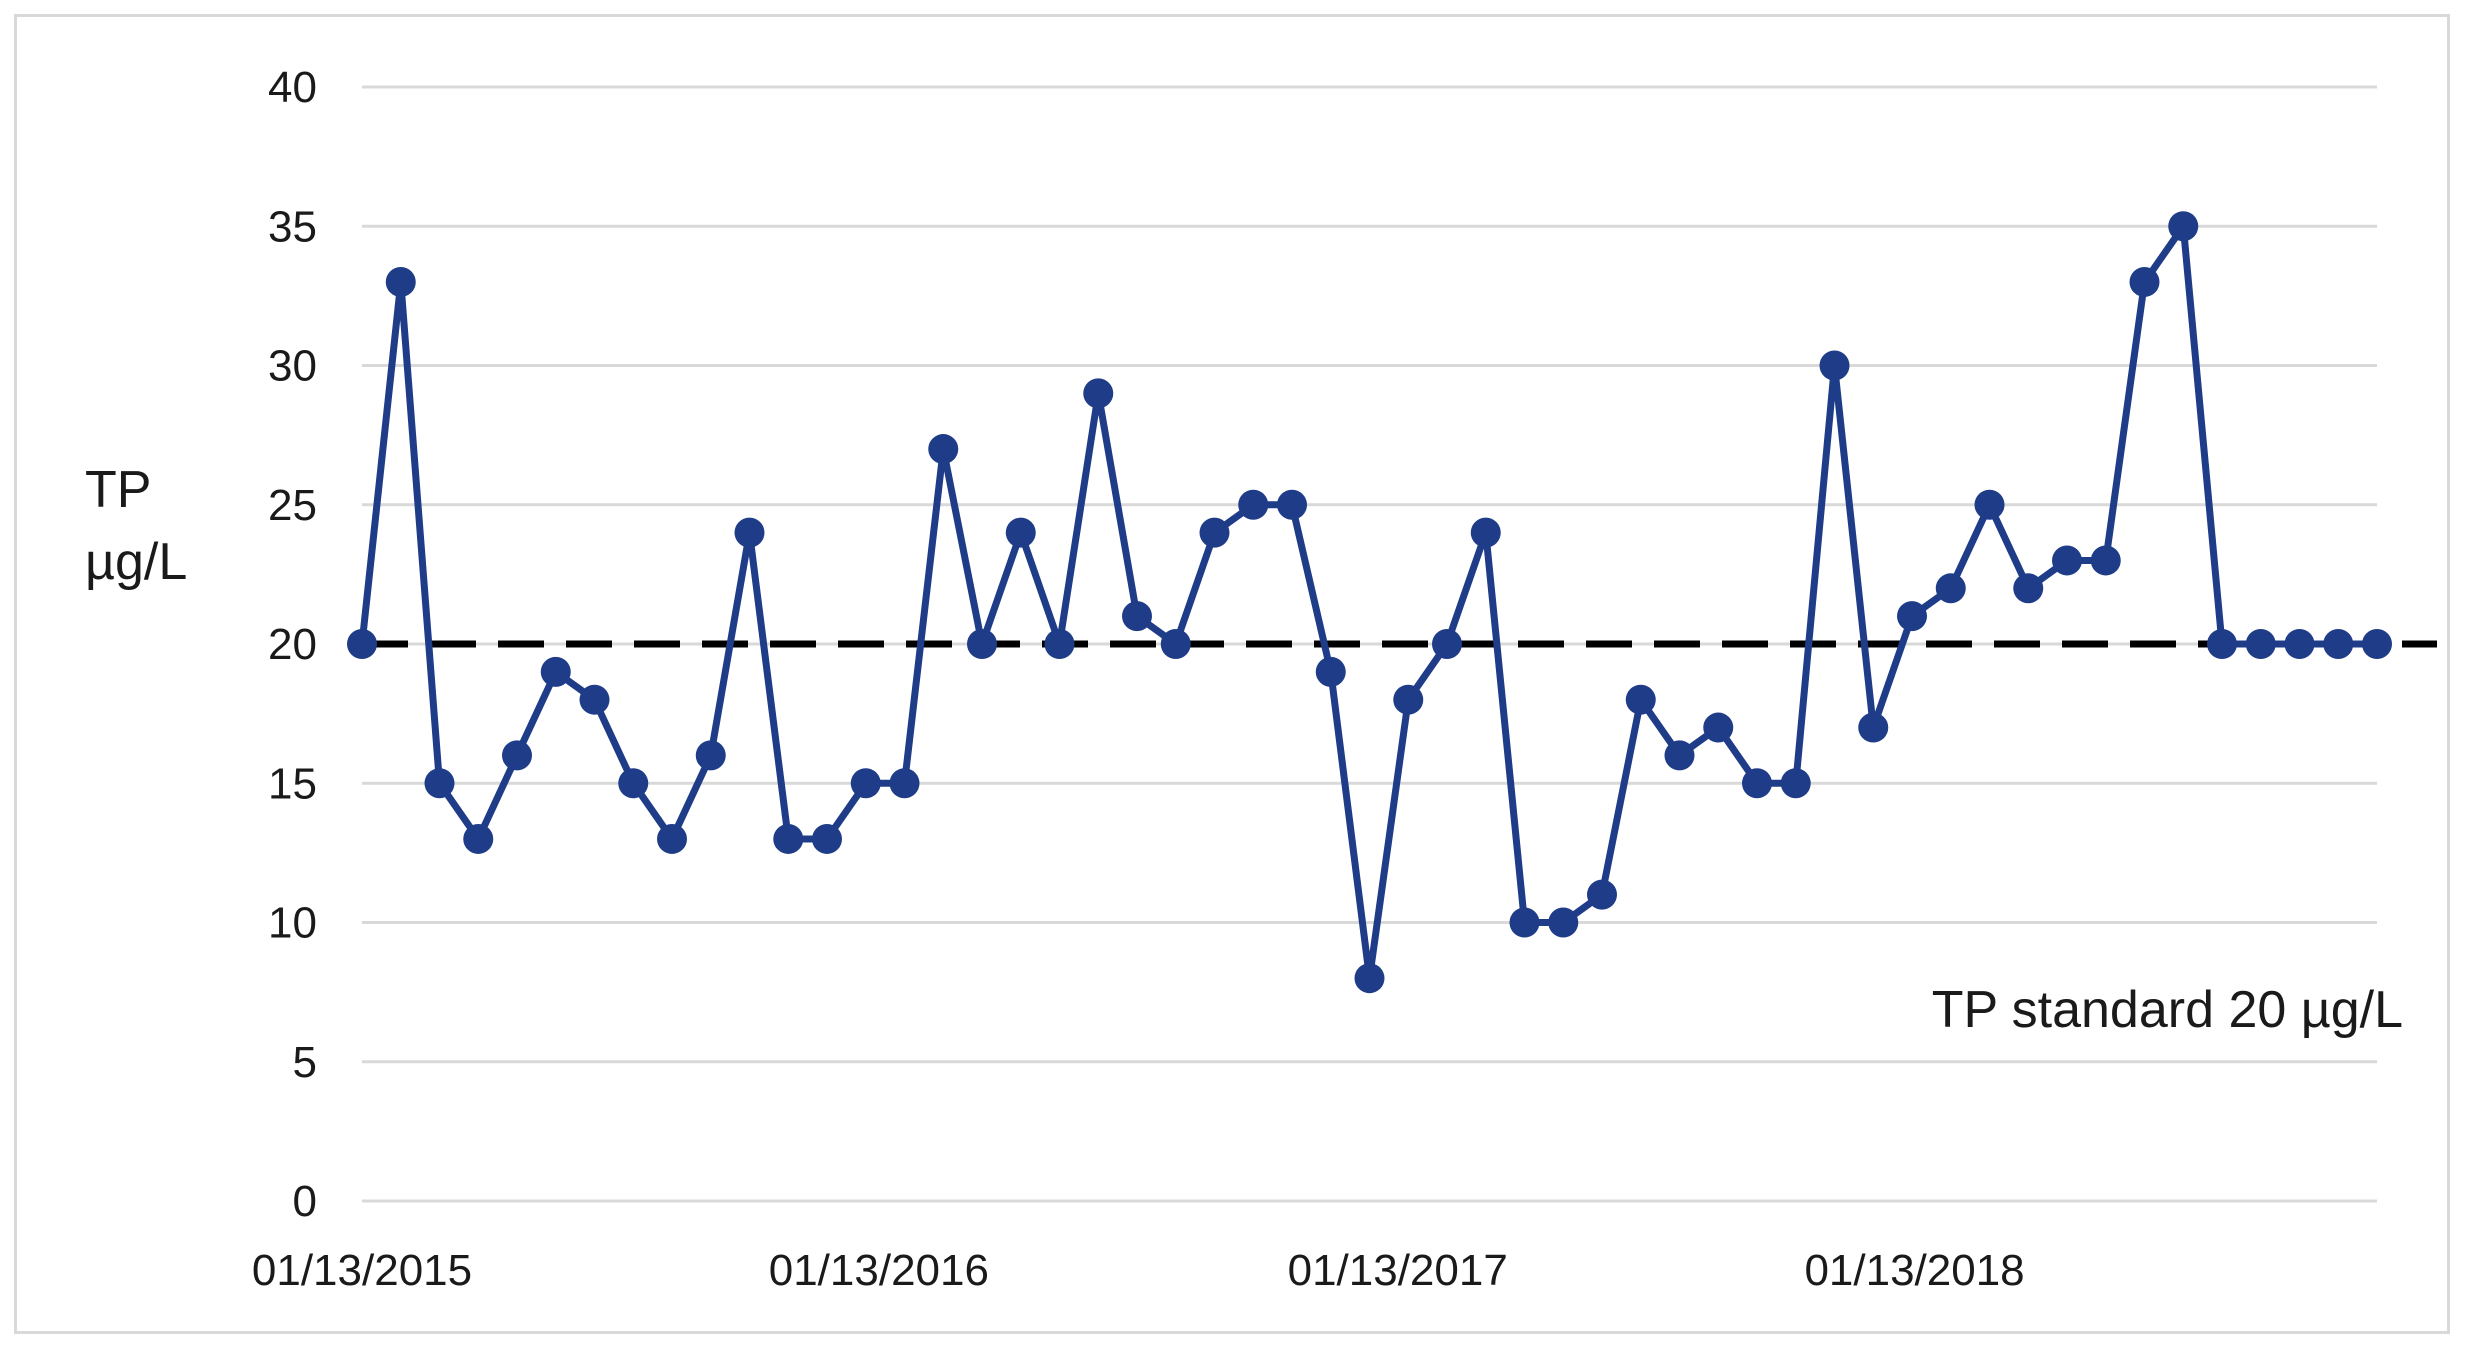 This screenshot has width=2469, height=1353. I want to click on x-tick-label-2: 01/13/2017, so click(1398, 1270).